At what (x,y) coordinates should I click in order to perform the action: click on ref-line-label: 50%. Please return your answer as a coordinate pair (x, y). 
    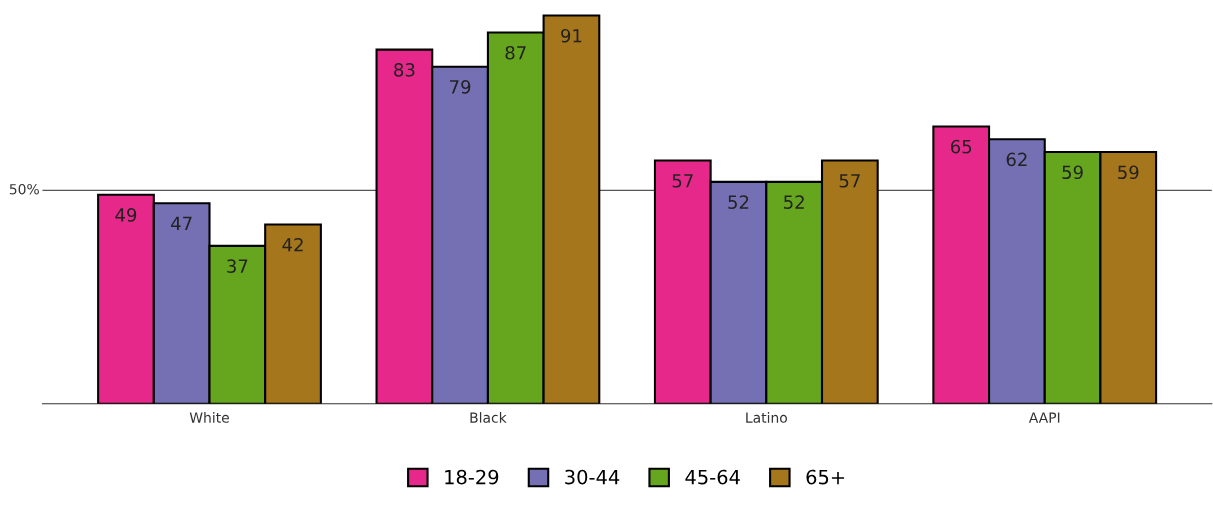
    Looking at the image, I should click on (24, 189).